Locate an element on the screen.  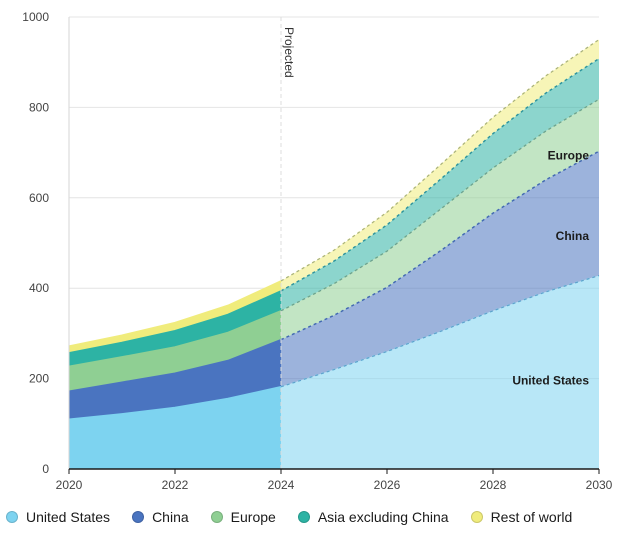
inline-label-europe: Europe is located at coordinates (569, 155).